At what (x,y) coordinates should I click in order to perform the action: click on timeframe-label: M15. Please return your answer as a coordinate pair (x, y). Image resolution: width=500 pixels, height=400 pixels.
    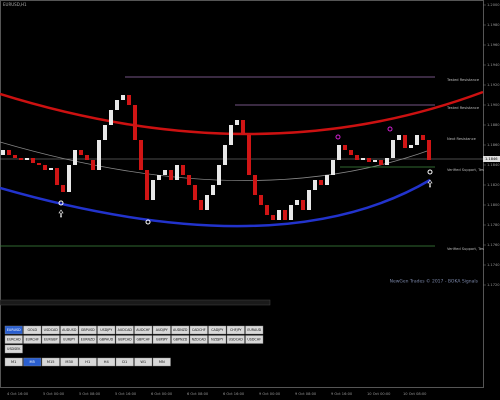
    Looking at the image, I should click on (51, 362).